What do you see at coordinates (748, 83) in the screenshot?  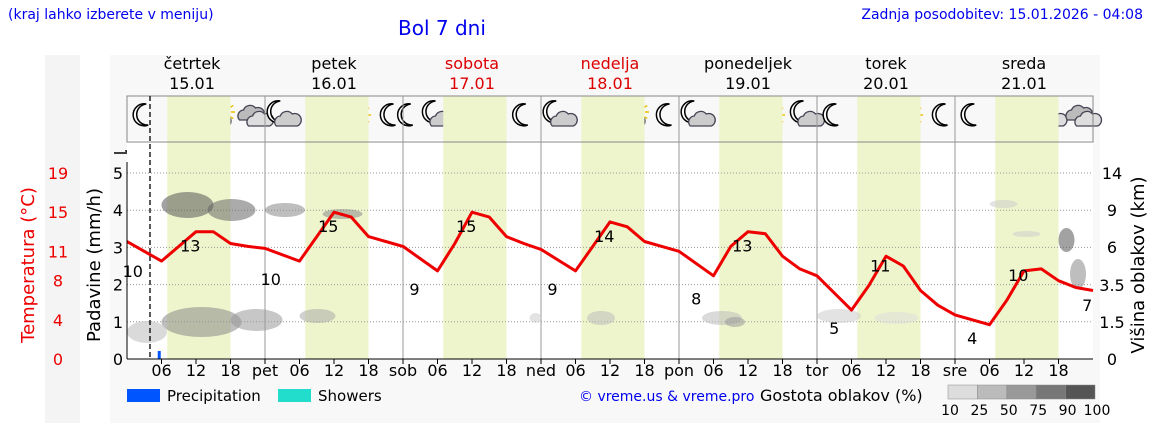 I see `day-date: 19.01` at bounding box center [748, 83].